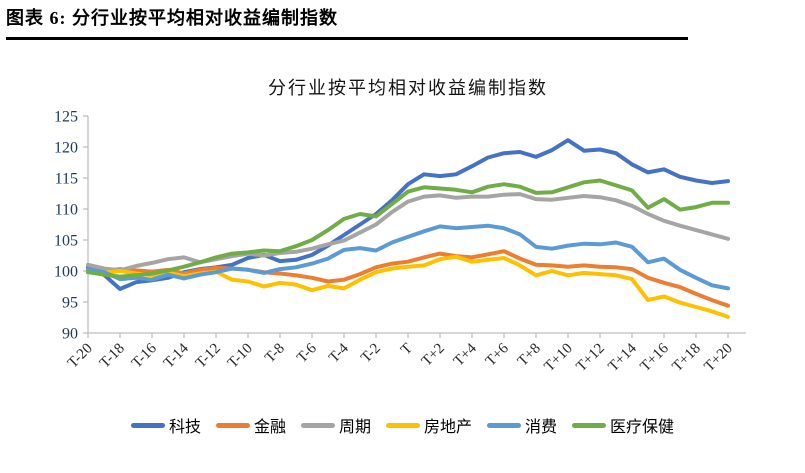  What do you see at coordinates (622, 357) in the screenshot?
I see `x-tick-label: T+14` at bounding box center [622, 357].